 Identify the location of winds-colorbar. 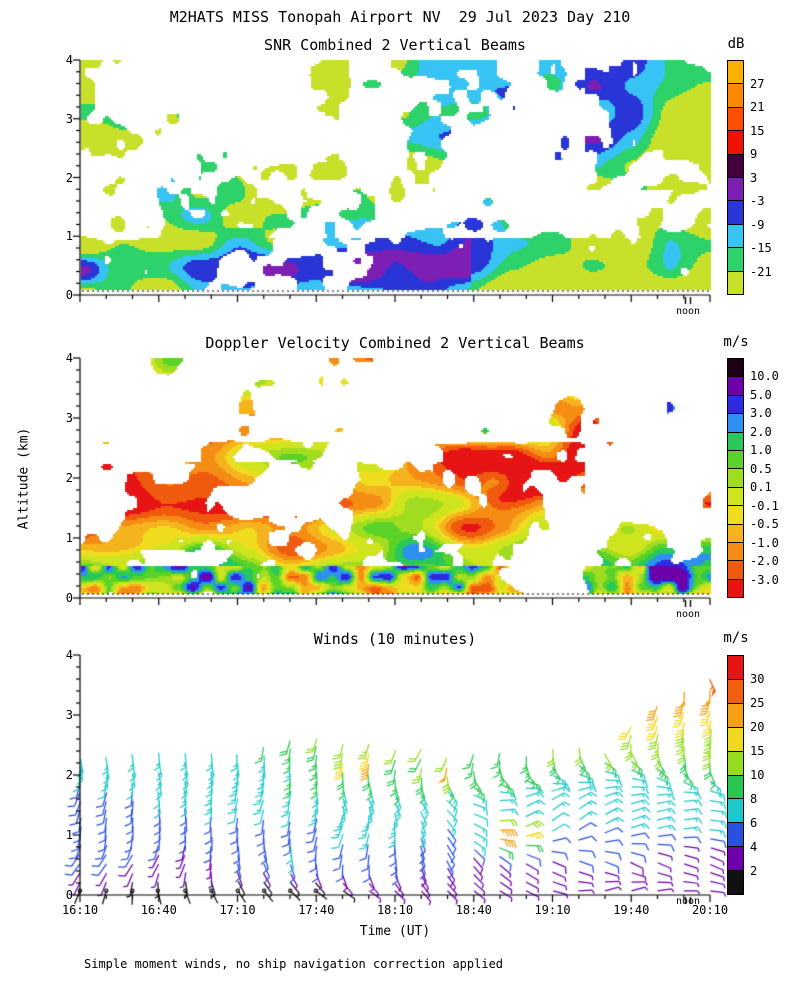
(735, 775).